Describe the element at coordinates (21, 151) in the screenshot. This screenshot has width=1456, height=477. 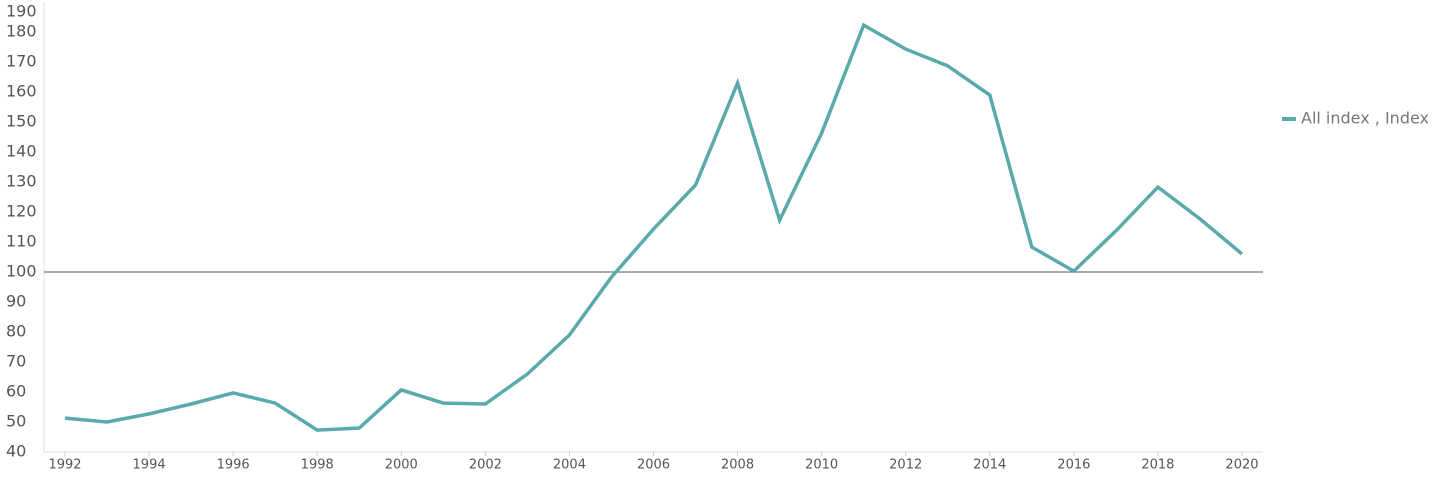
I see `y-tick-label: 140` at that location.